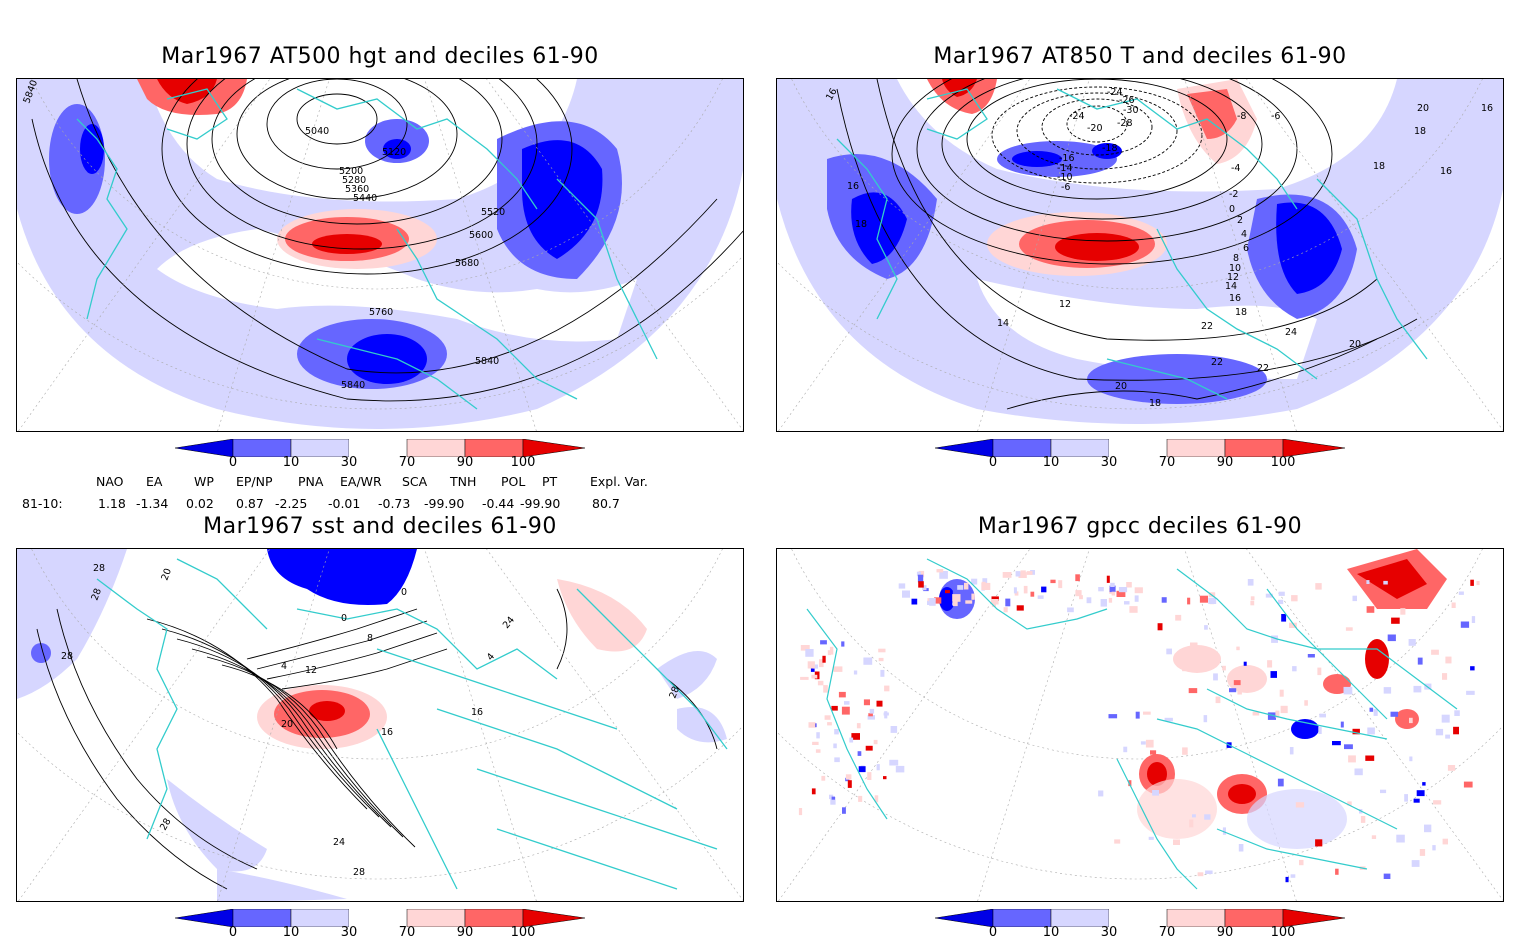 The width and height of the screenshot is (1520, 940). Describe the element at coordinates (1207, 326) in the screenshot. I see `contour-label: 22` at that location.